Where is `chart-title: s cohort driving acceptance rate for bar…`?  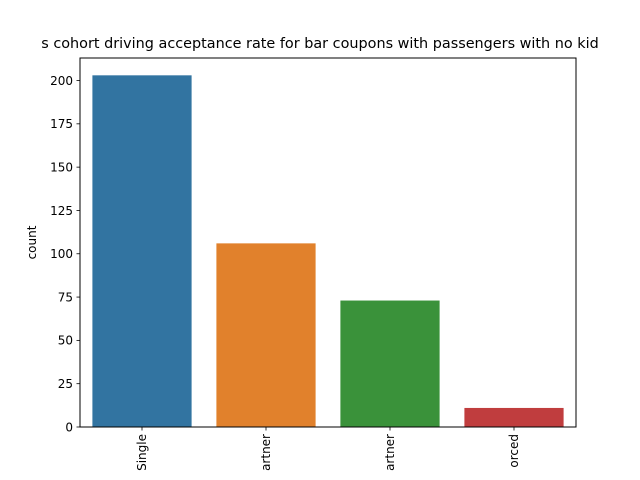 chart-title: s cohort driving acceptance rate for bar… is located at coordinates (319, 44).